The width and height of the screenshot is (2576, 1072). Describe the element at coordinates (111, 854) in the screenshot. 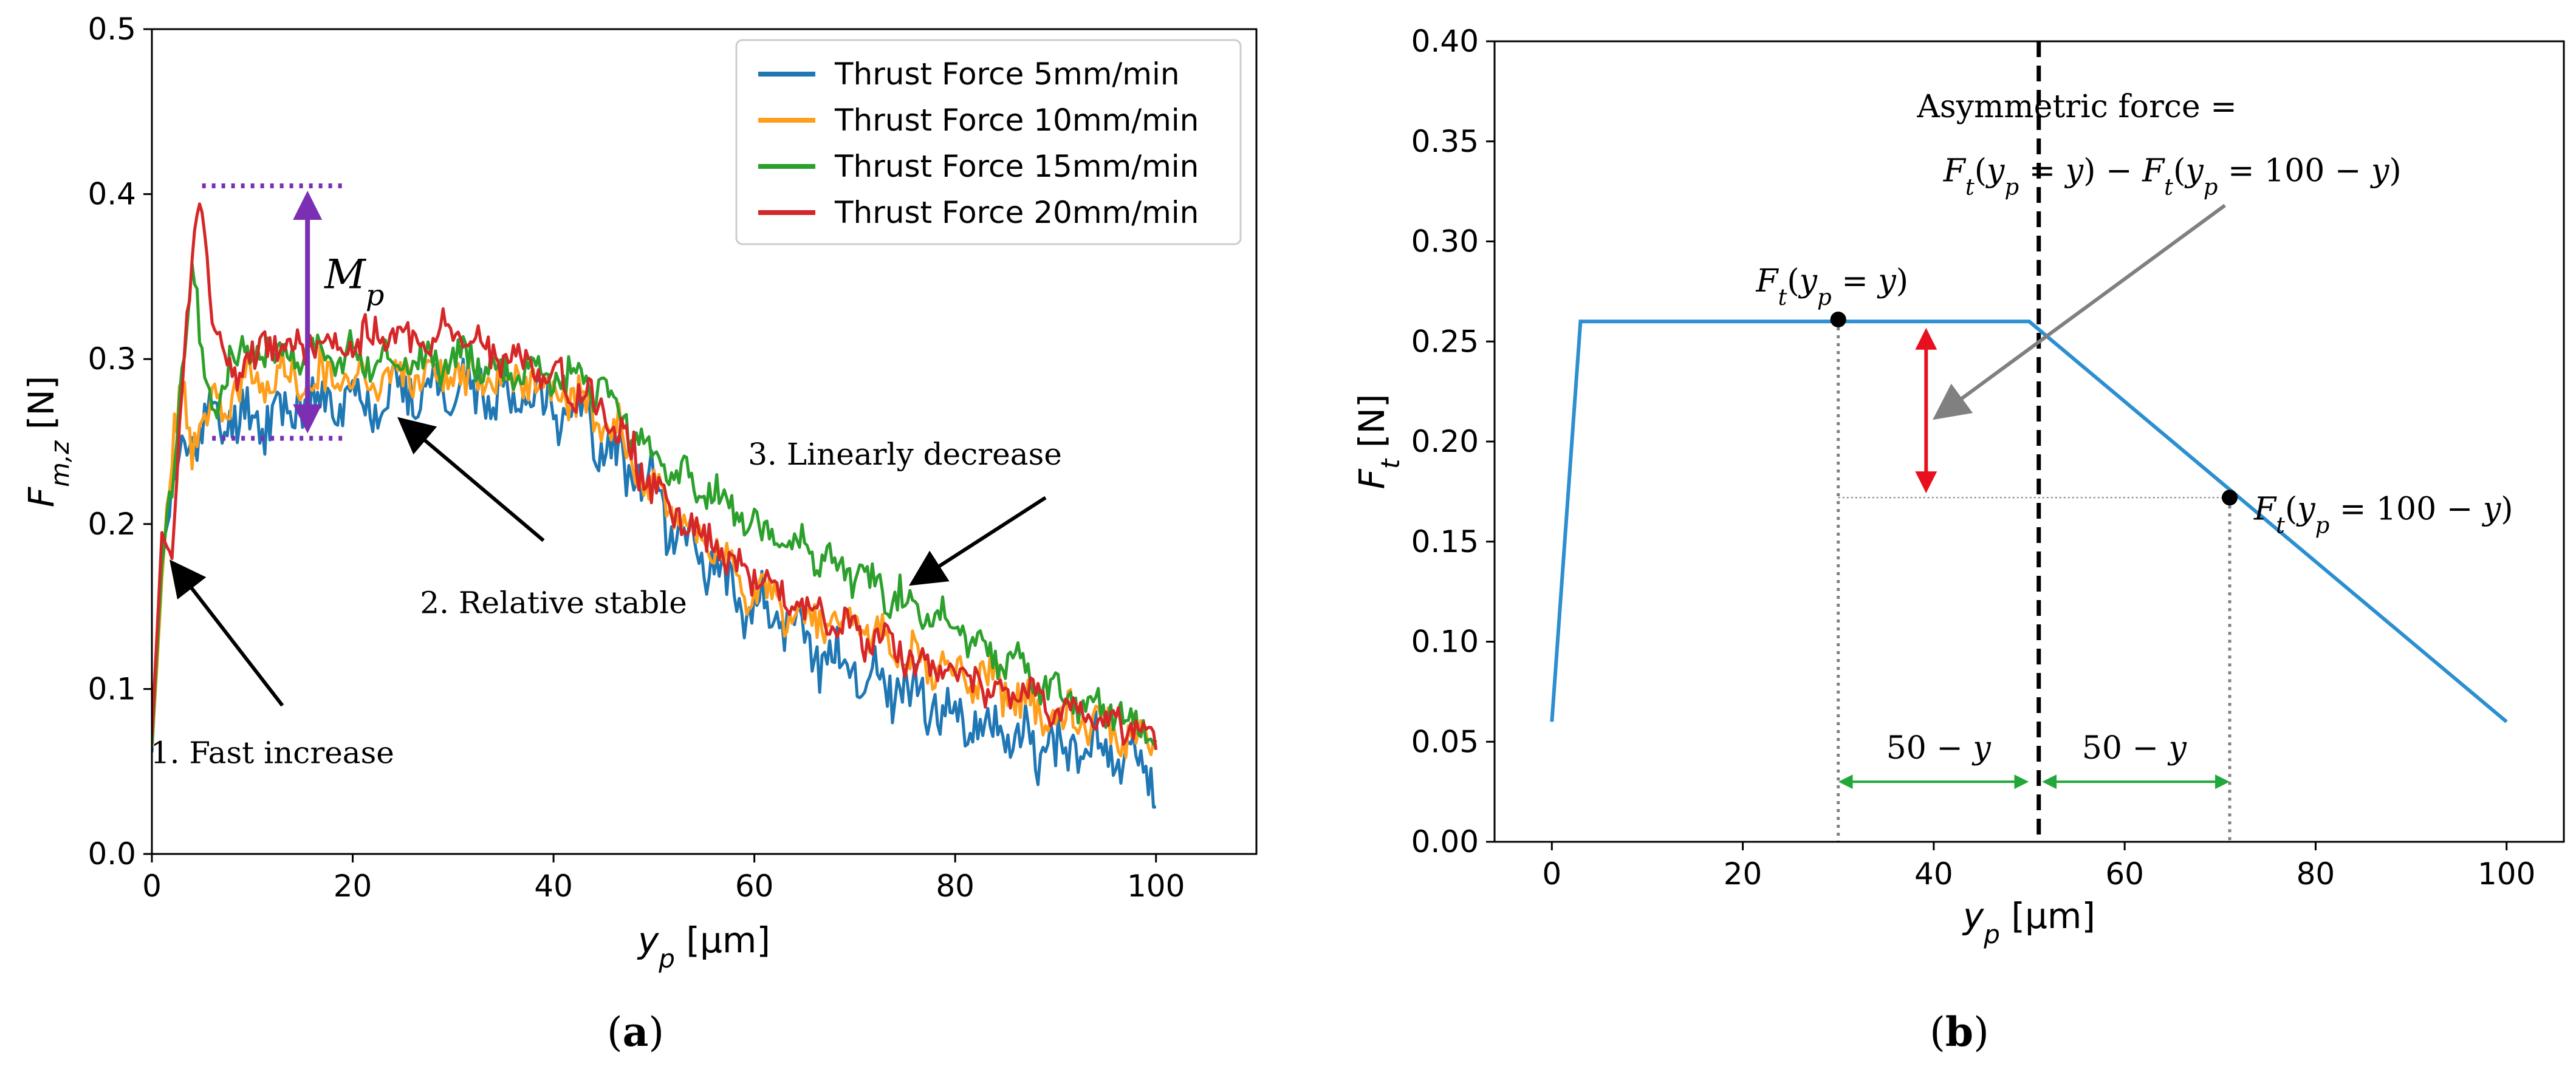

I see `a-ytick-label: 0.0` at that location.